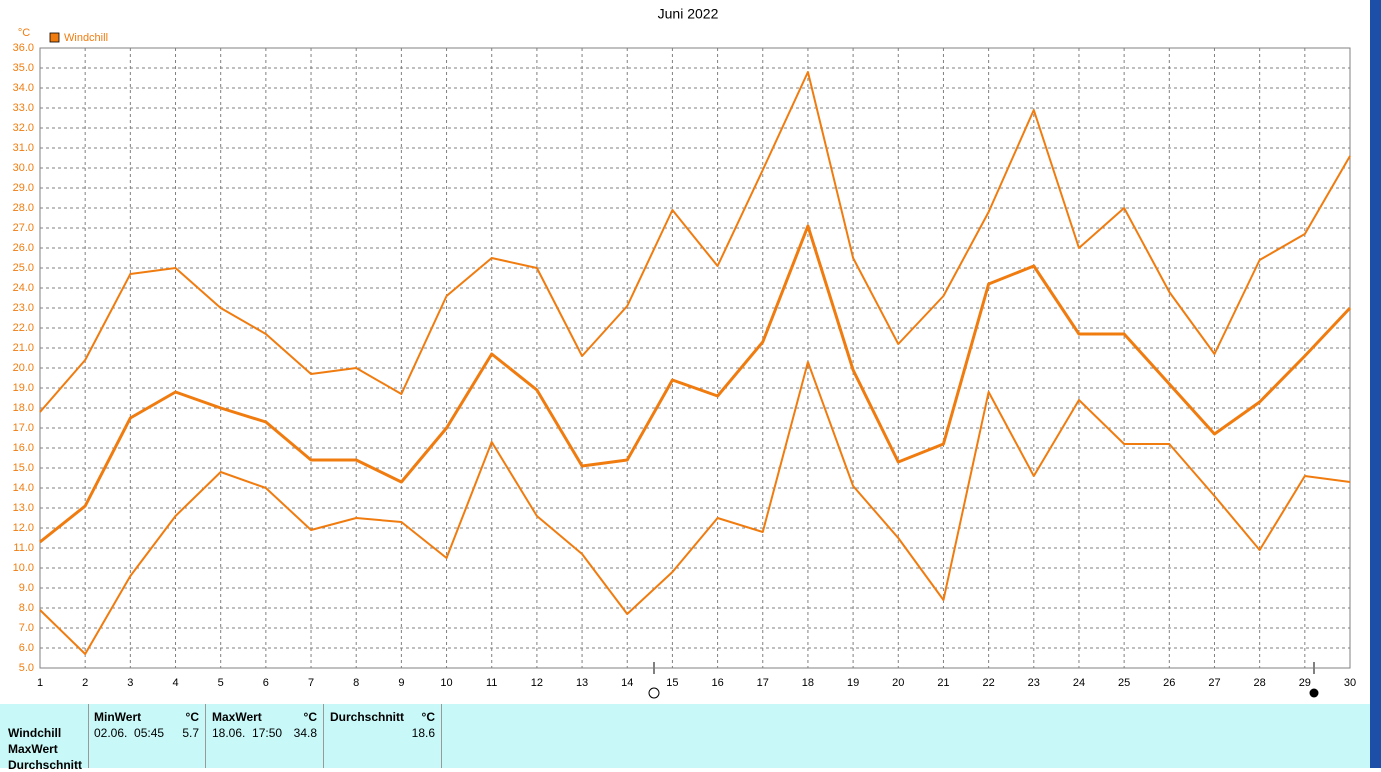 This screenshot has height=772, width=1381. Describe the element at coordinates (582, 683) in the screenshot. I see `x-tick-label: 13` at that location.